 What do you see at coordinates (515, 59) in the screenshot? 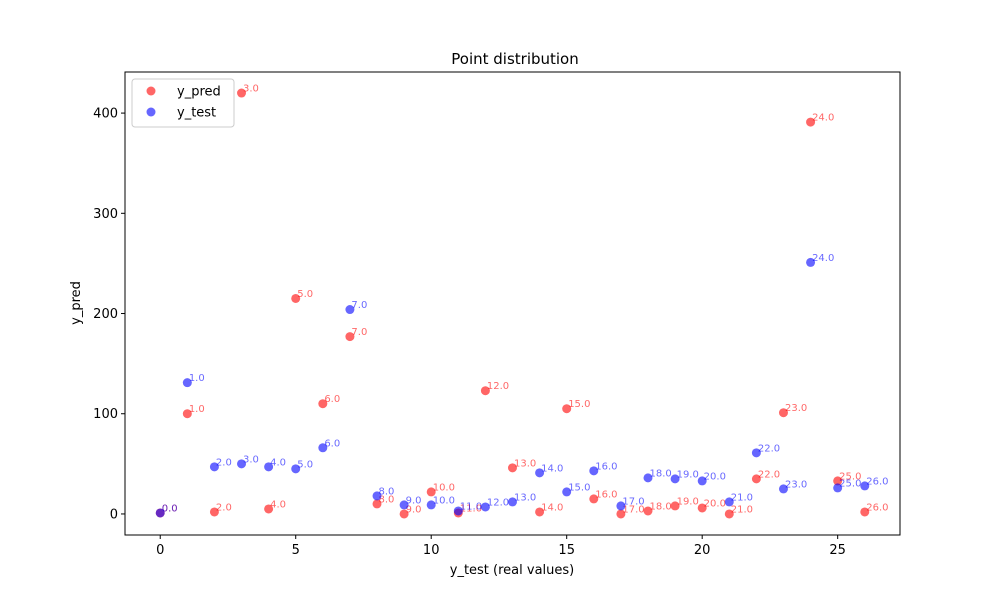
I see `chart-title: Point distribution` at bounding box center [515, 59].